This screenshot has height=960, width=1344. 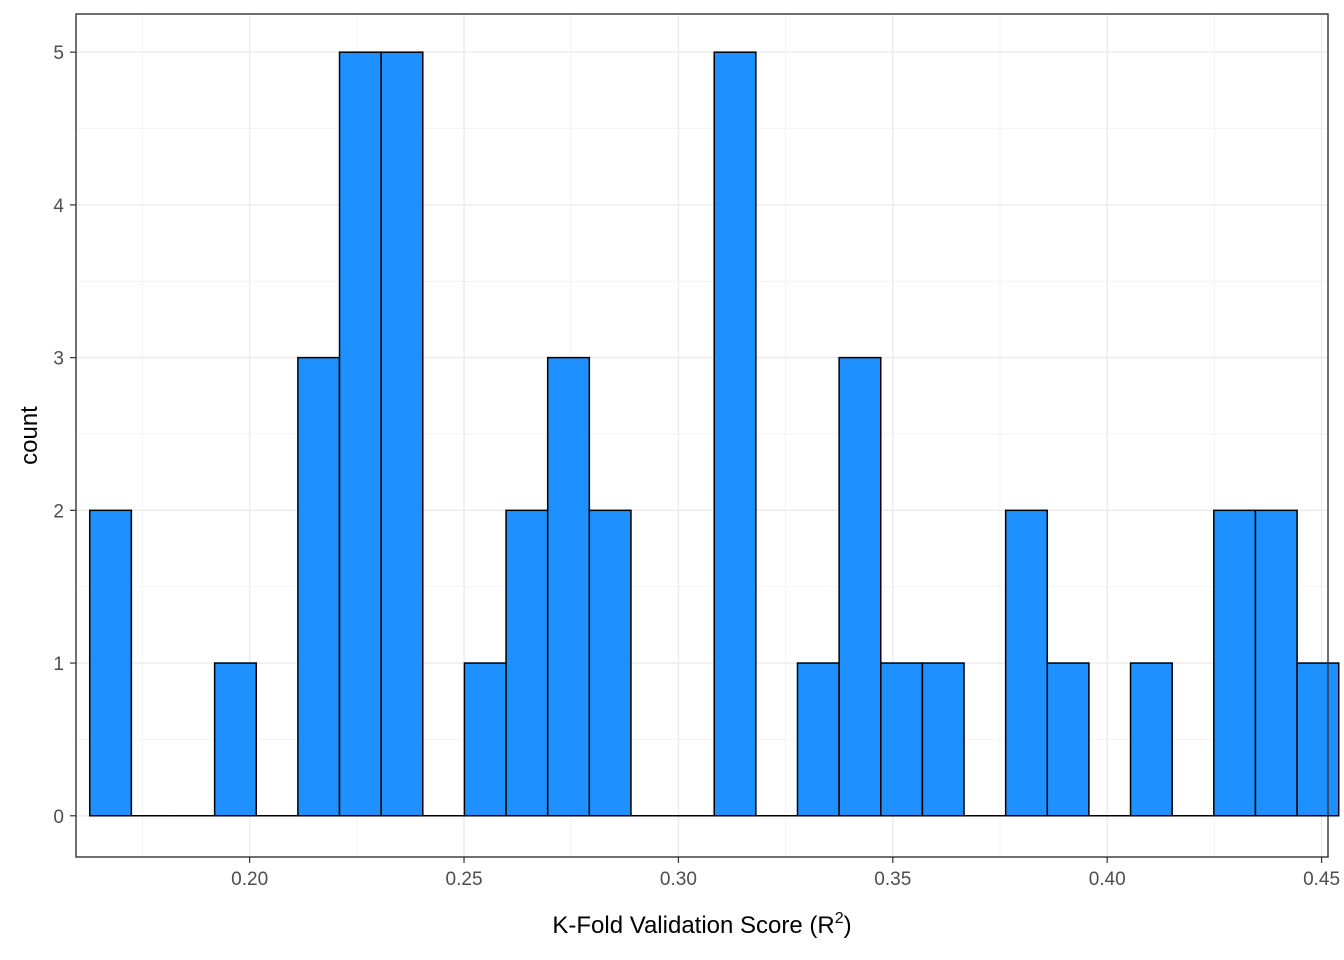 What do you see at coordinates (693, 925) in the screenshot?
I see `x-axis-title-main: K-Fold Validation Score (R` at bounding box center [693, 925].